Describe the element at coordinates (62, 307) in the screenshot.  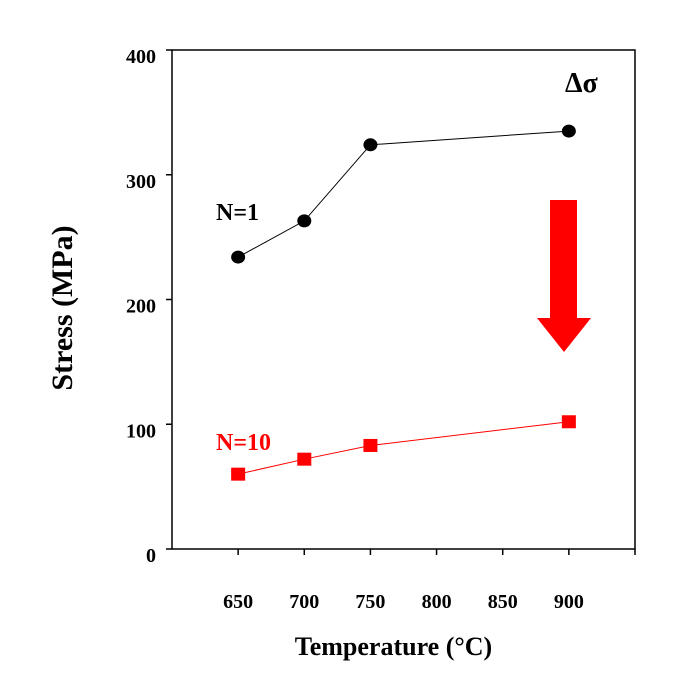
I see `y-axis-title: Stress (MPa)` at that location.